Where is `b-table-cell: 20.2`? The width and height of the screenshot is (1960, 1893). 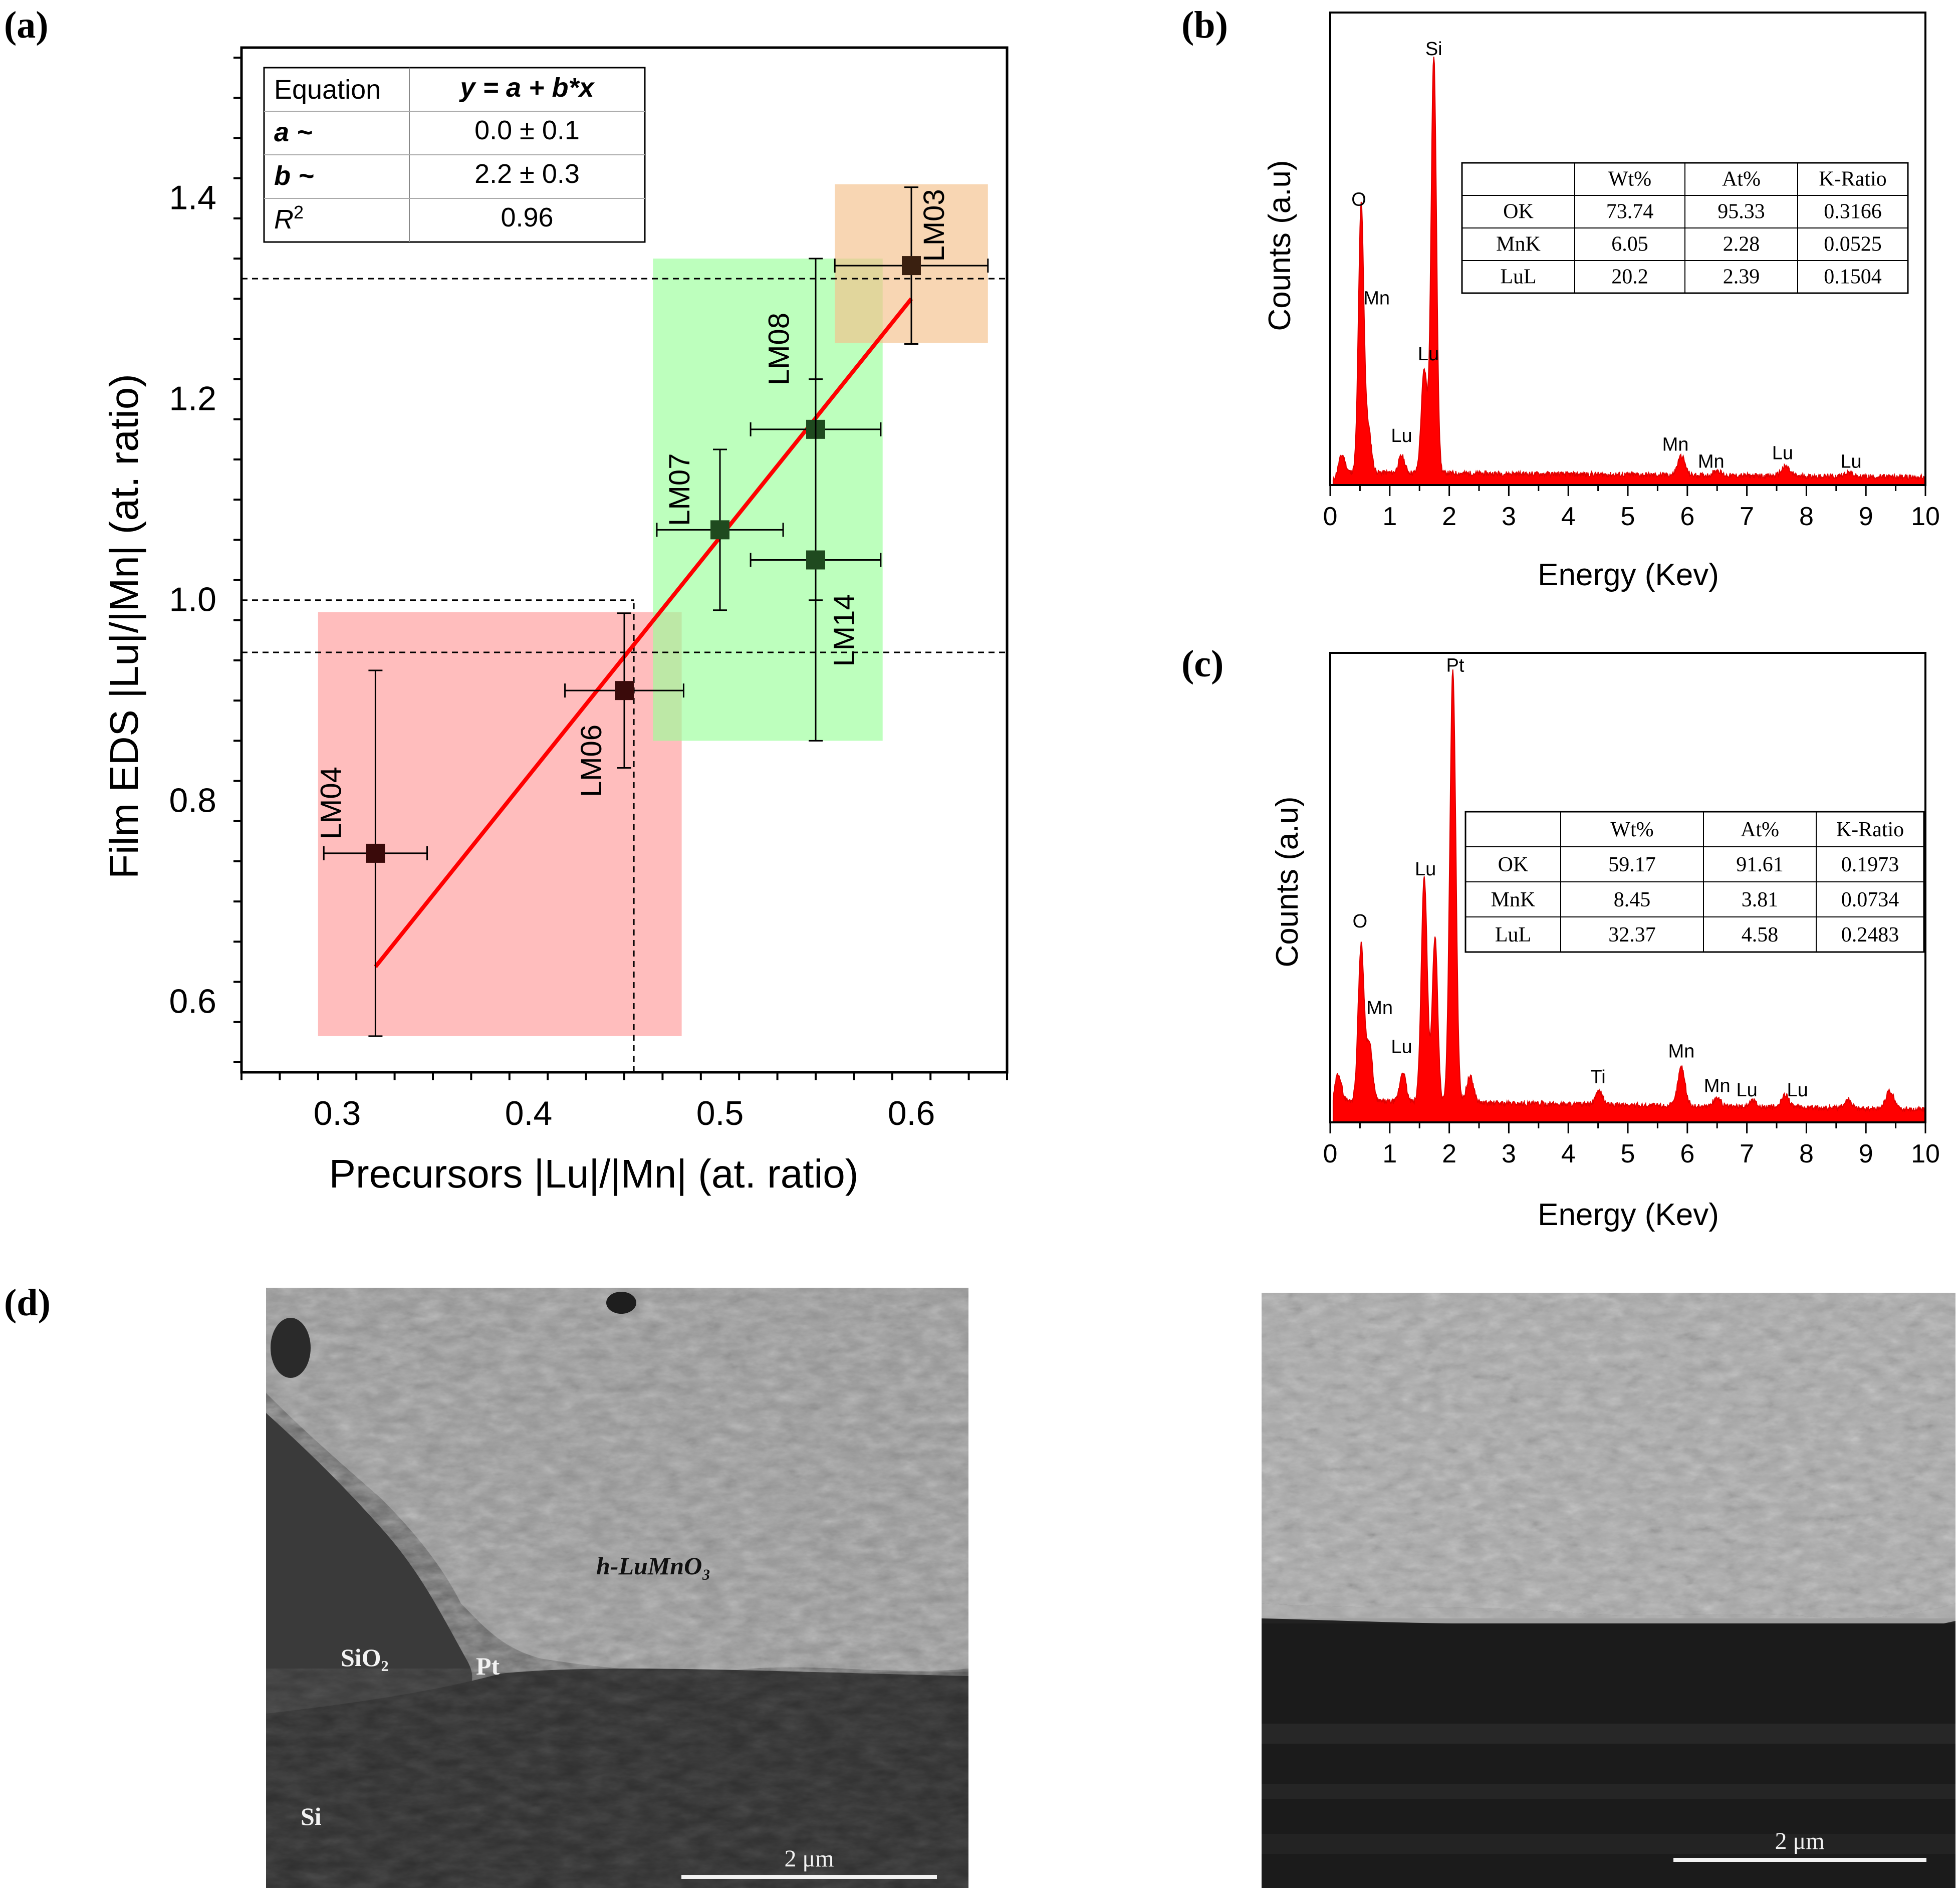
b-table-cell: 20.2 is located at coordinates (1629, 277).